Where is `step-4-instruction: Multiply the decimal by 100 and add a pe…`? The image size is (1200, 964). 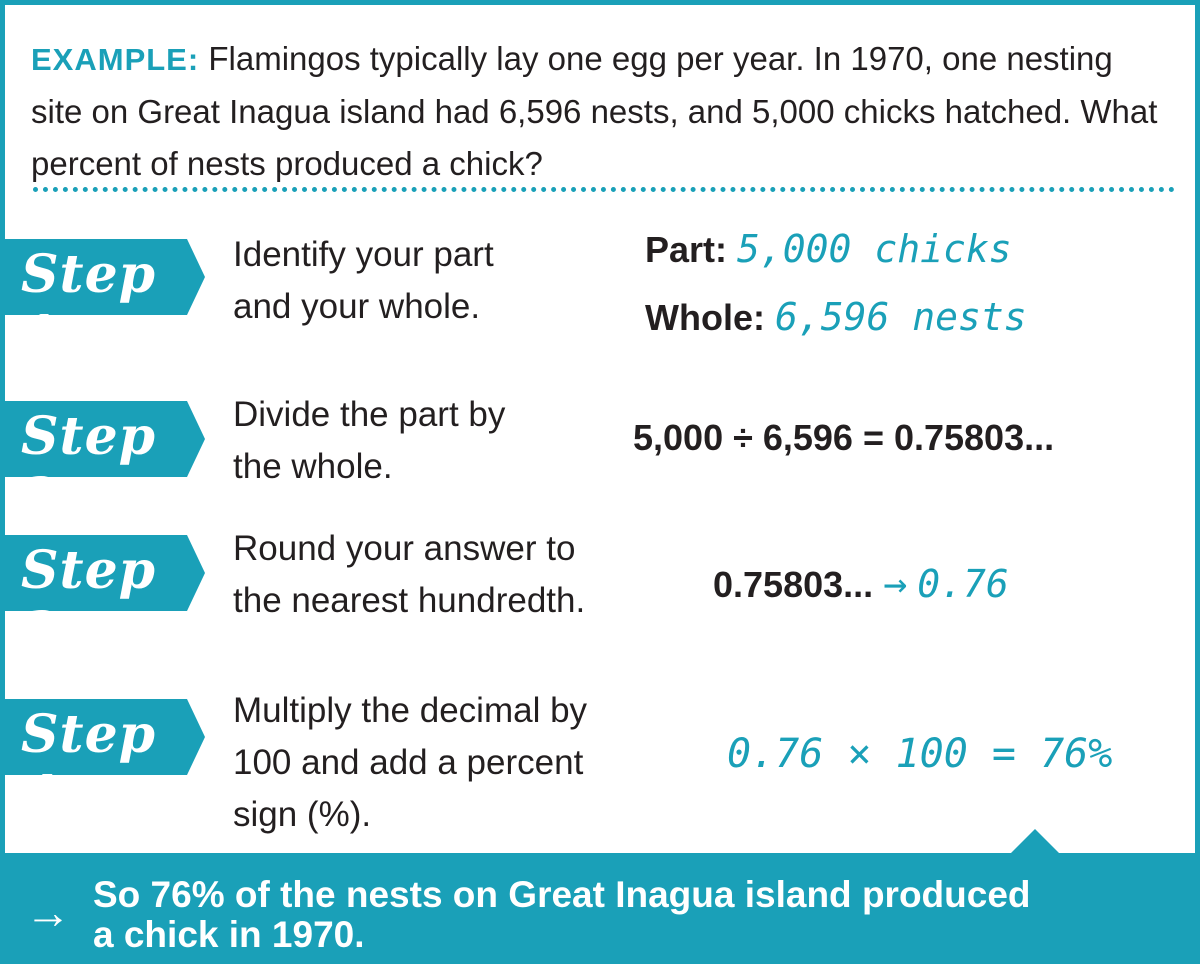
step-4-instruction: Multiply the decimal by 100 and add a pe… is located at coordinates (410, 763).